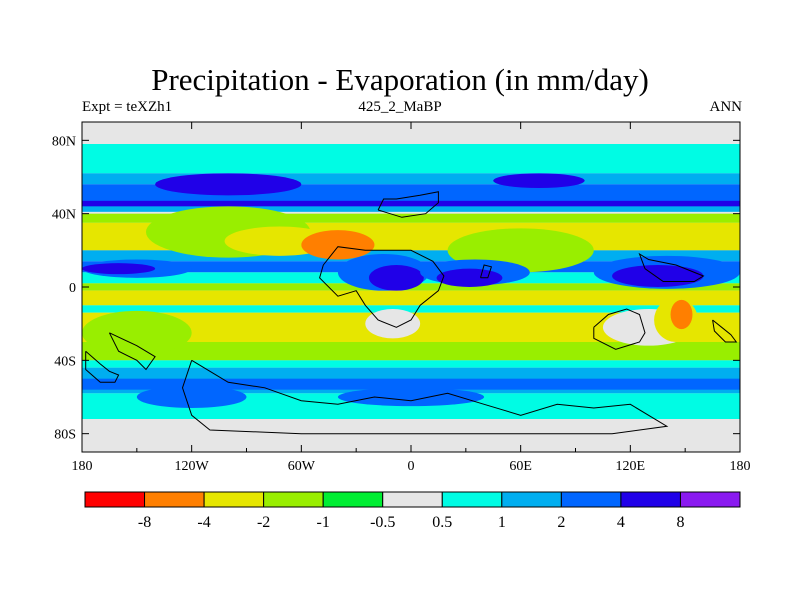 This screenshot has height=600, width=800. I want to click on colorbar-label: 1, so click(502, 522).